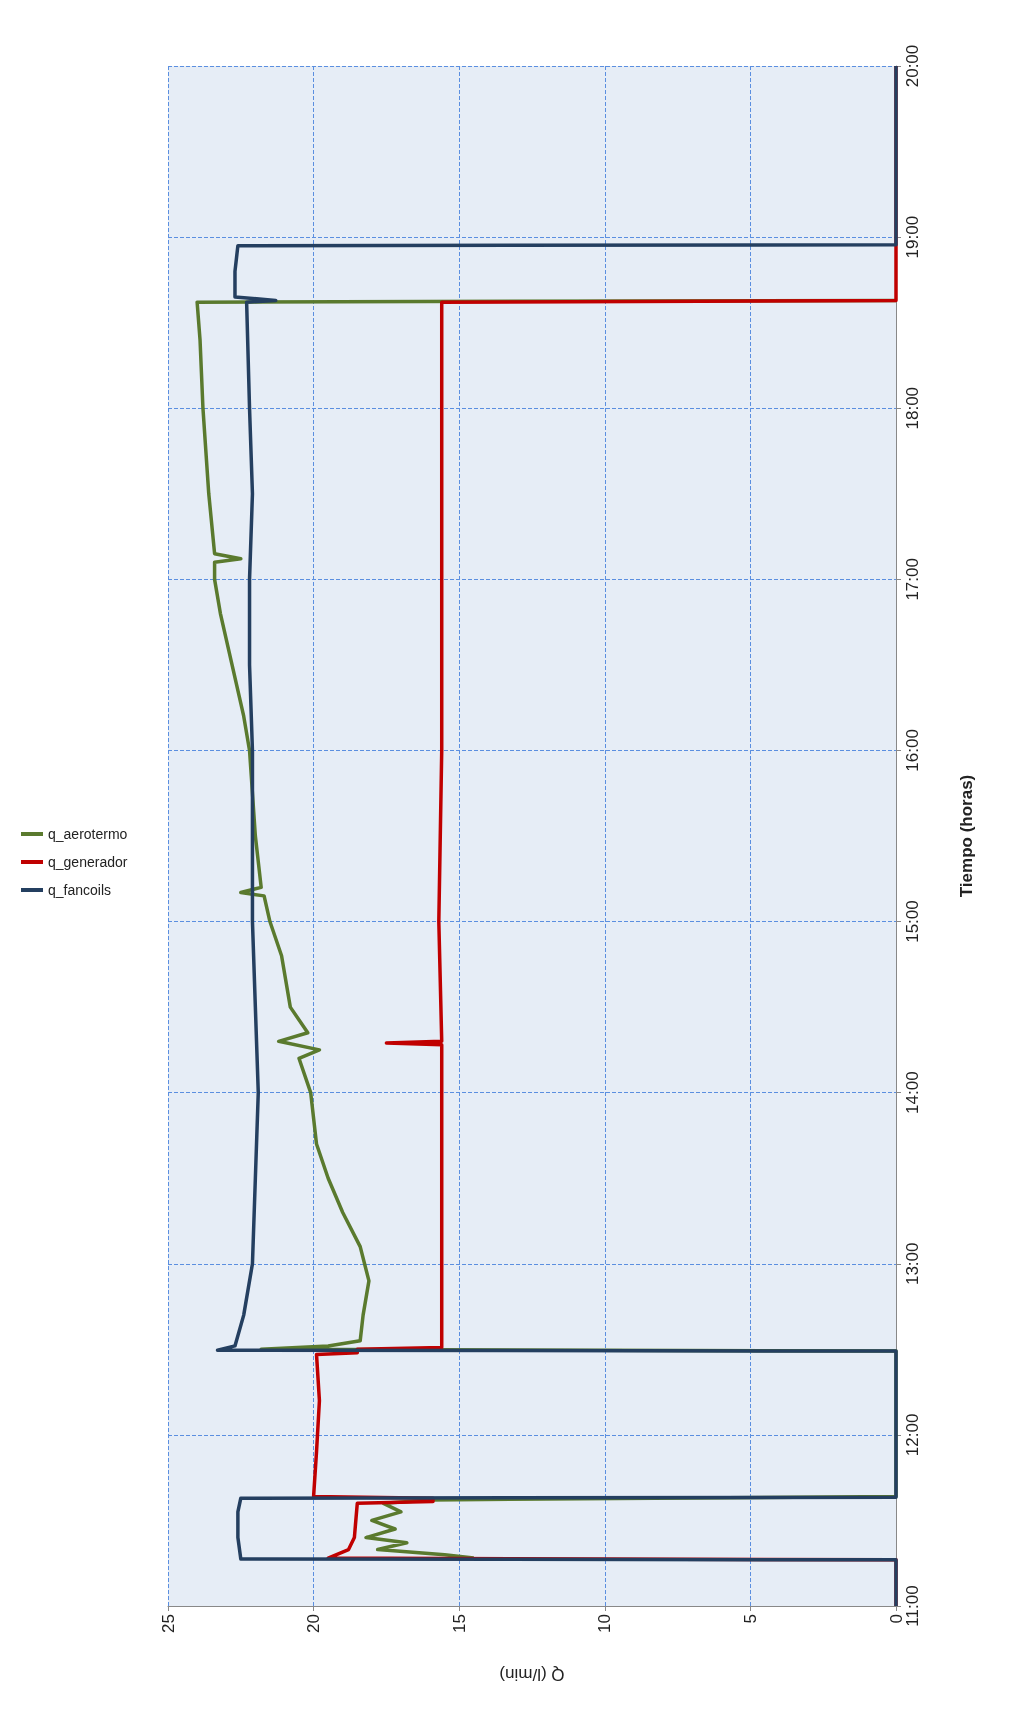 This screenshot has height=1724, width=1014. What do you see at coordinates (750, 1619) in the screenshot?
I see `x-tick-label: 5` at bounding box center [750, 1619].